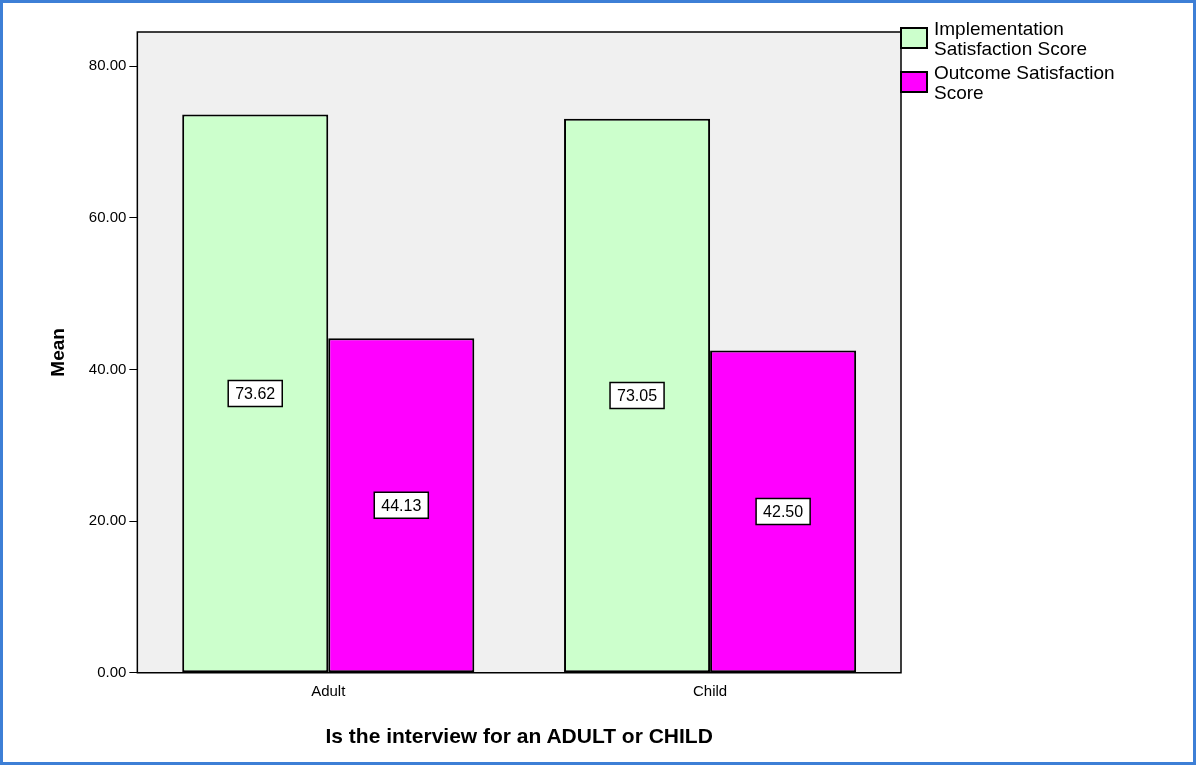 The image size is (1196, 765). I want to click on x-axis-title: Is the interview for an ADULT or CHILD, so click(519, 736).